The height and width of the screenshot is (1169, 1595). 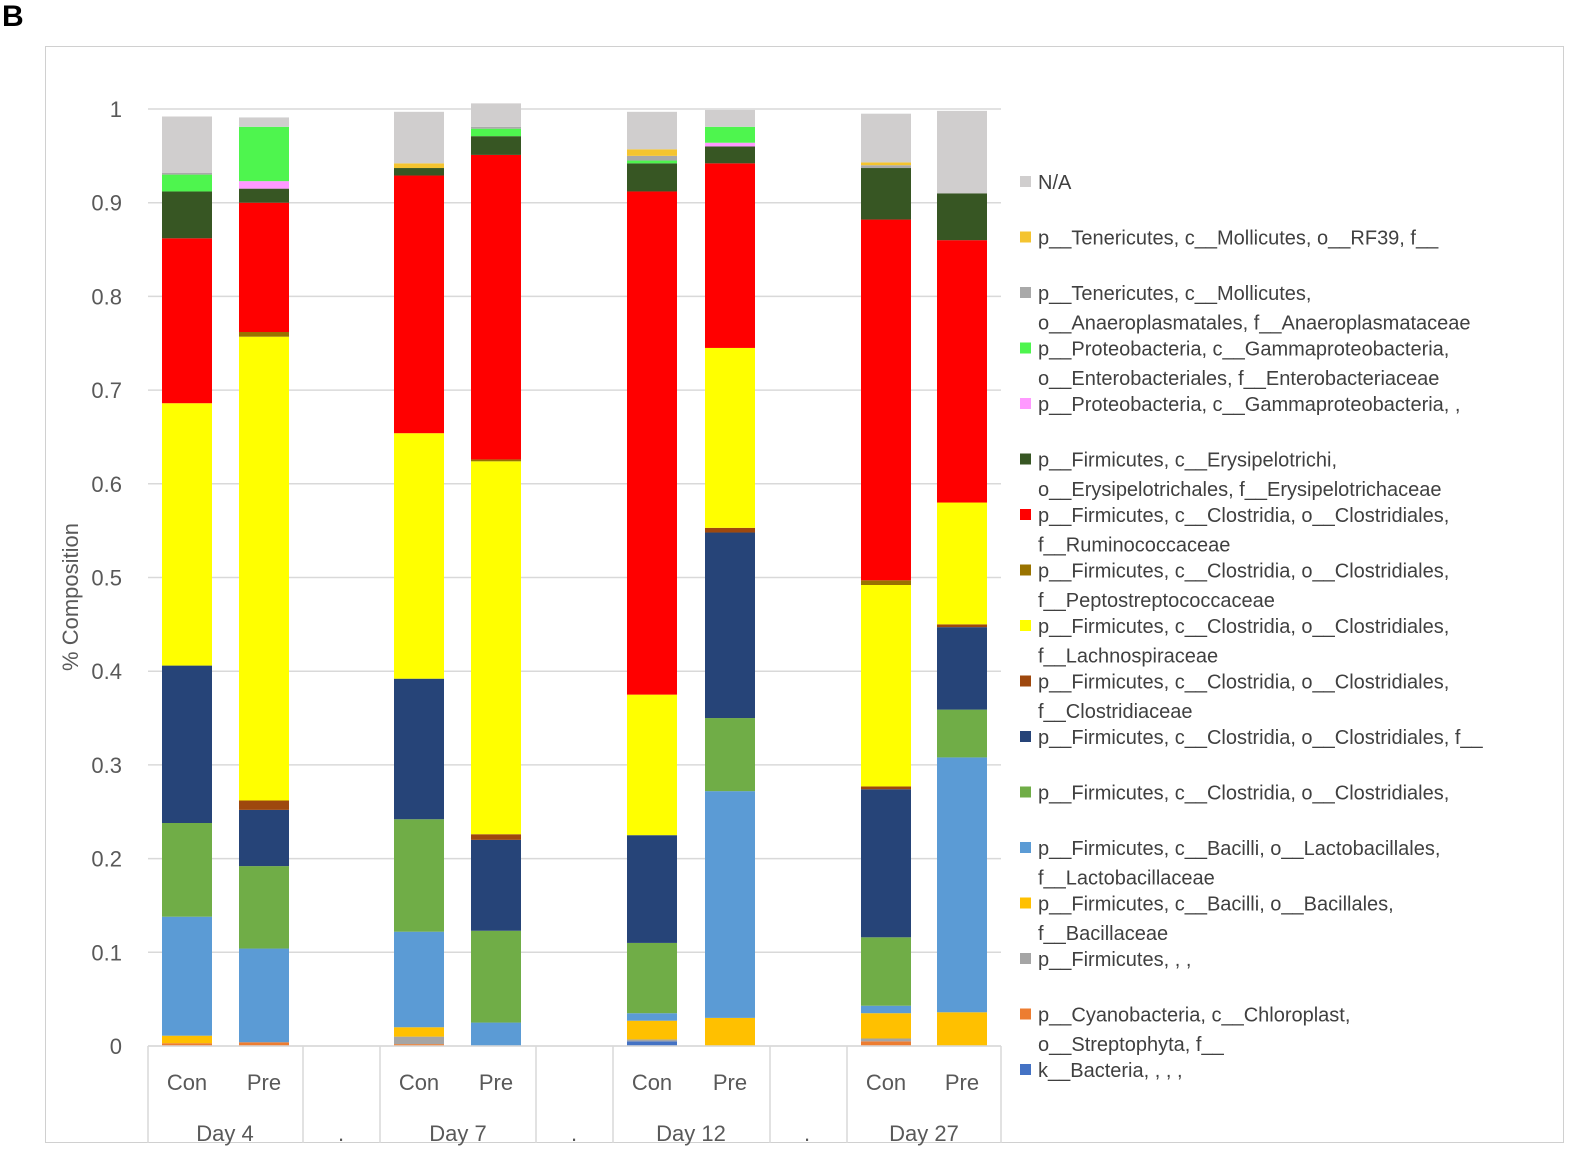 What do you see at coordinates (106, 484) in the screenshot?
I see `y-tick-label: 0.6` at bounding box center [106, 484].